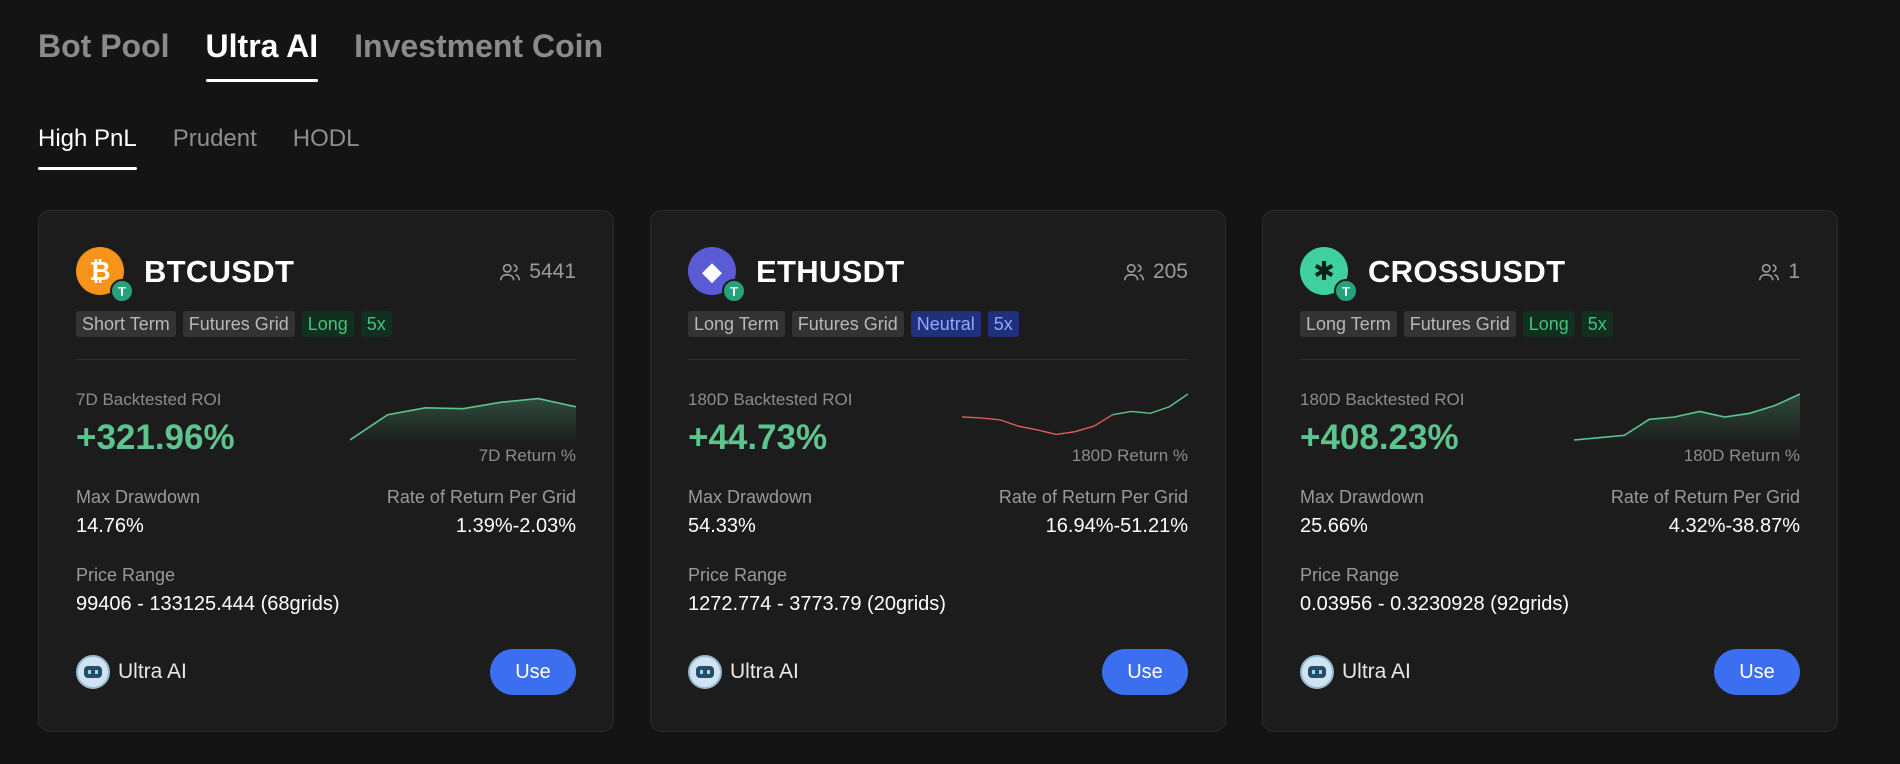 Image resolution: width=1900 pixels, height=764 pixels. What do you see at coordinates (104, 46) in the screenshot?
I see `tab-bot-pool: Bot Pool` at bounding box center [104, 46].